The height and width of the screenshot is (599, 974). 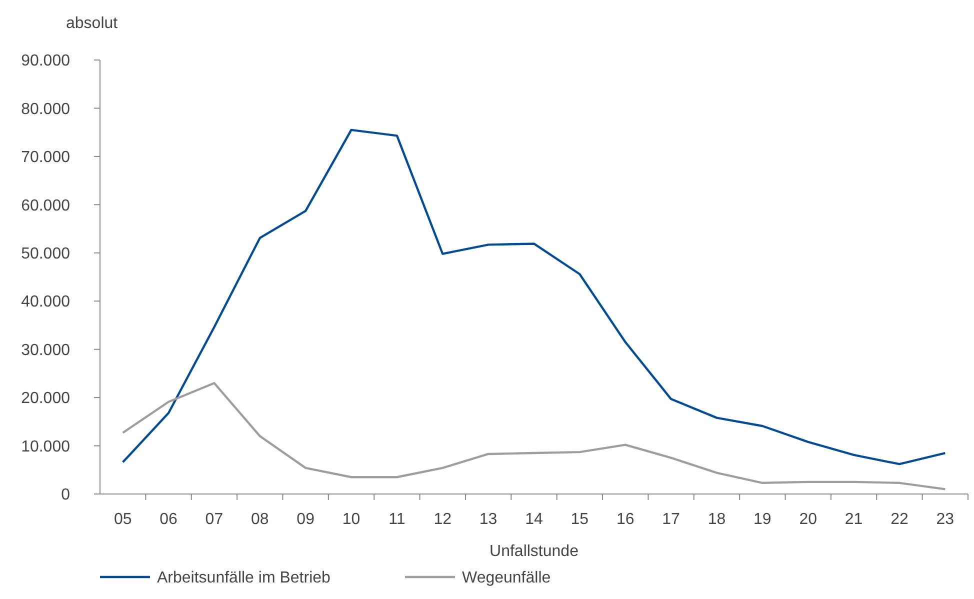 I want to click on x-tick-label: 11, so click(x=397, y=519).